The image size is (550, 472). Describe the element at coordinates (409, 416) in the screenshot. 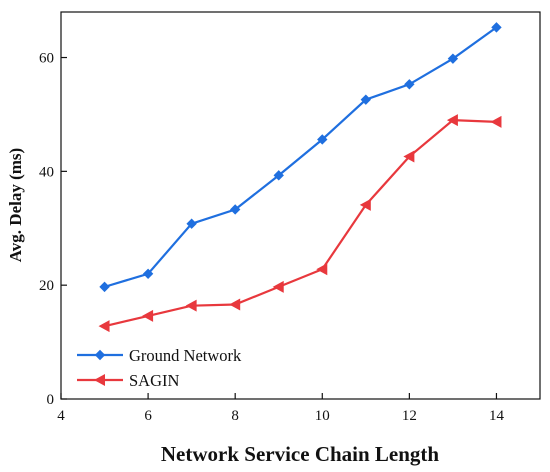

I see `x-tick-label-12: 12` at that location.